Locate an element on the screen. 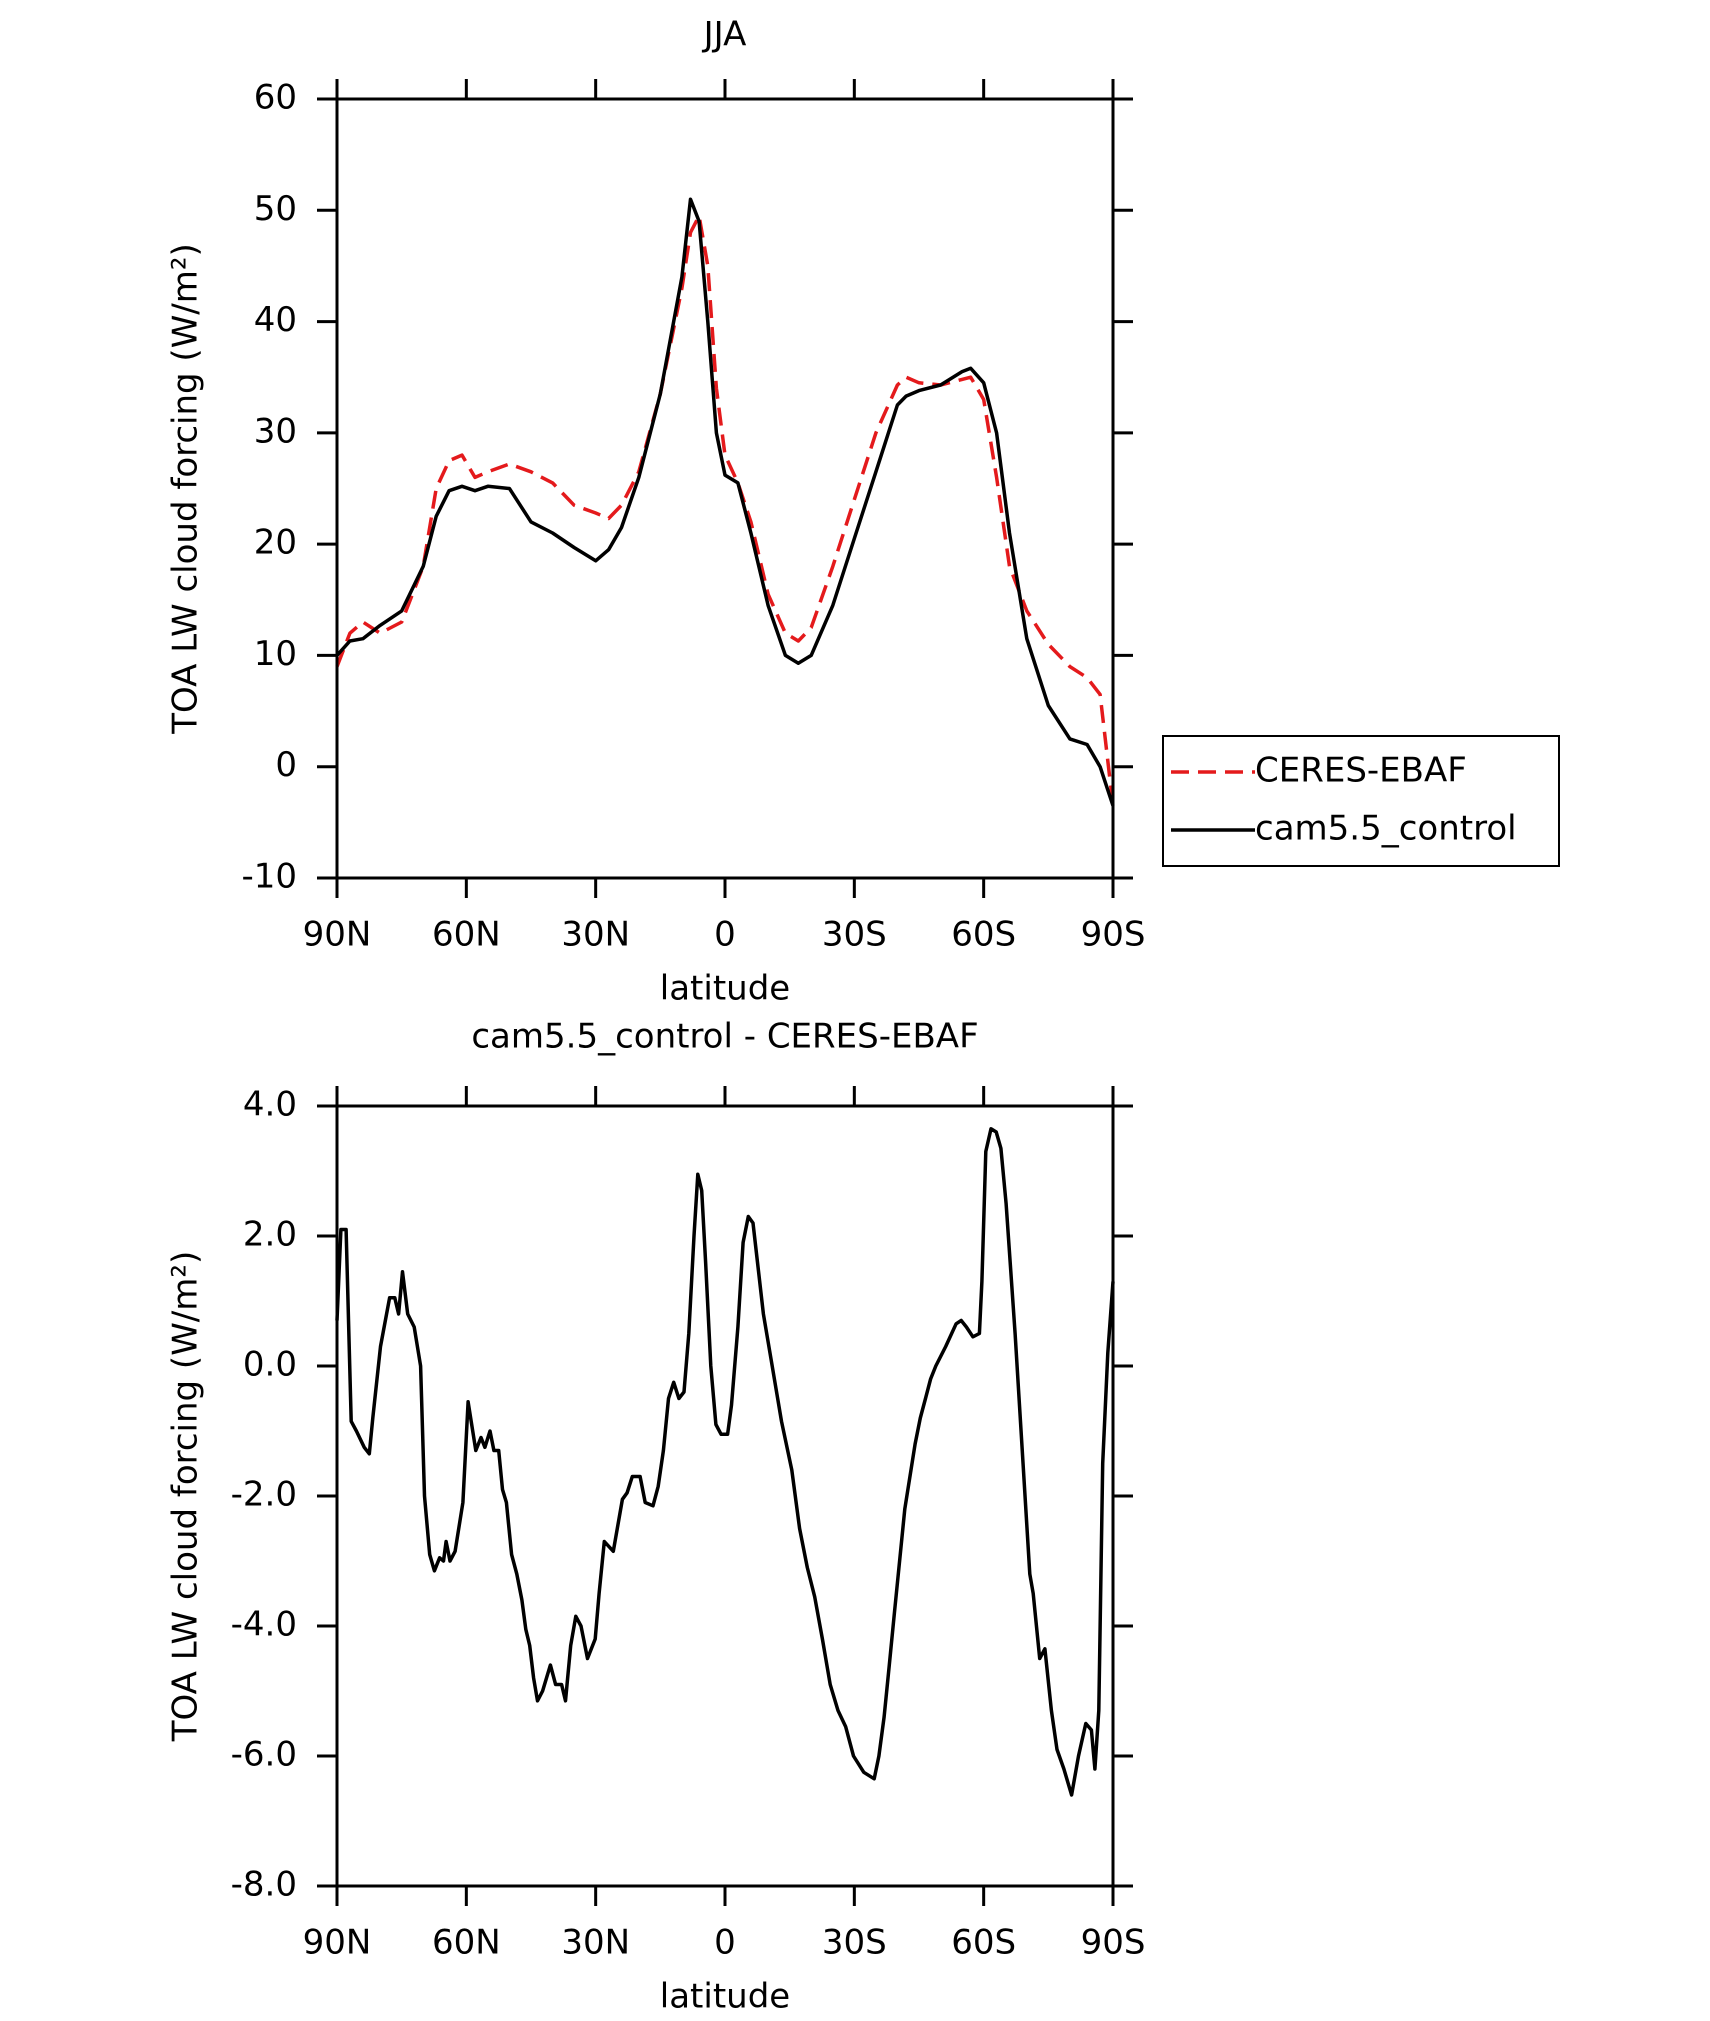  y-tick-label: 40 is located at coordinates (275, 320).